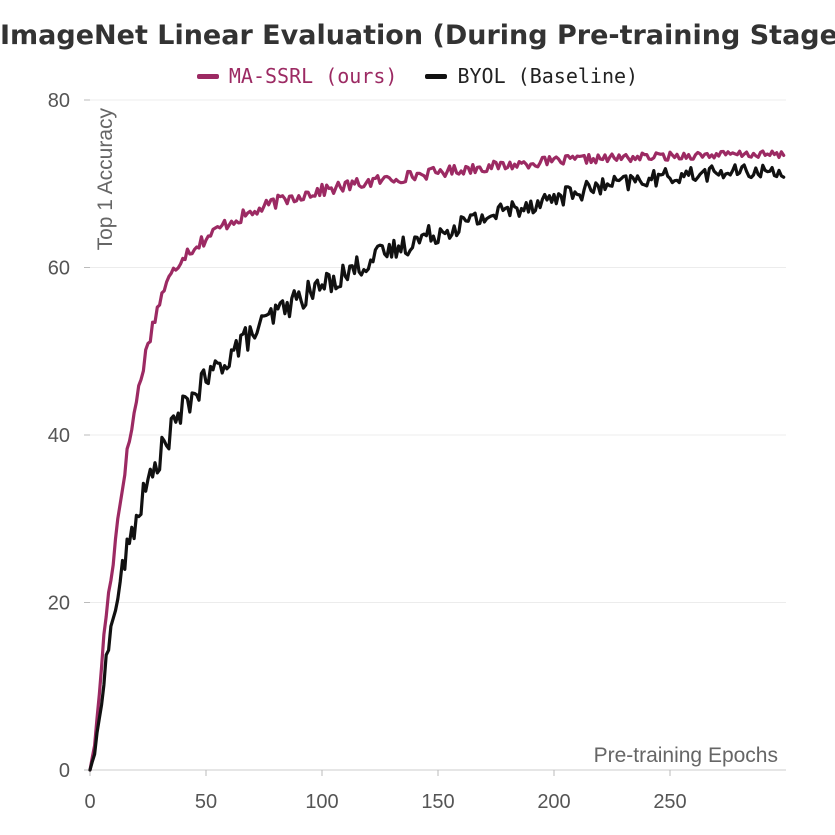 The height and width of the screenshot is (835, 835). What do you see at coordinates (59, 269) in the screenshot?
I see `y-tick-label-60: 60` at bounding box center [59, 269].